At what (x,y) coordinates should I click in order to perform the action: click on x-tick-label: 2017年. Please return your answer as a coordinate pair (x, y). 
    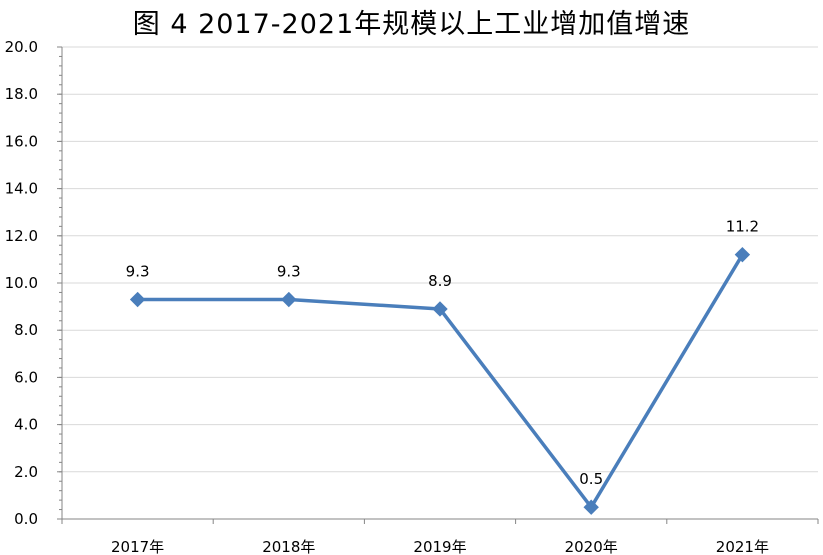
    Looking at the image, I should click on (137, 546).